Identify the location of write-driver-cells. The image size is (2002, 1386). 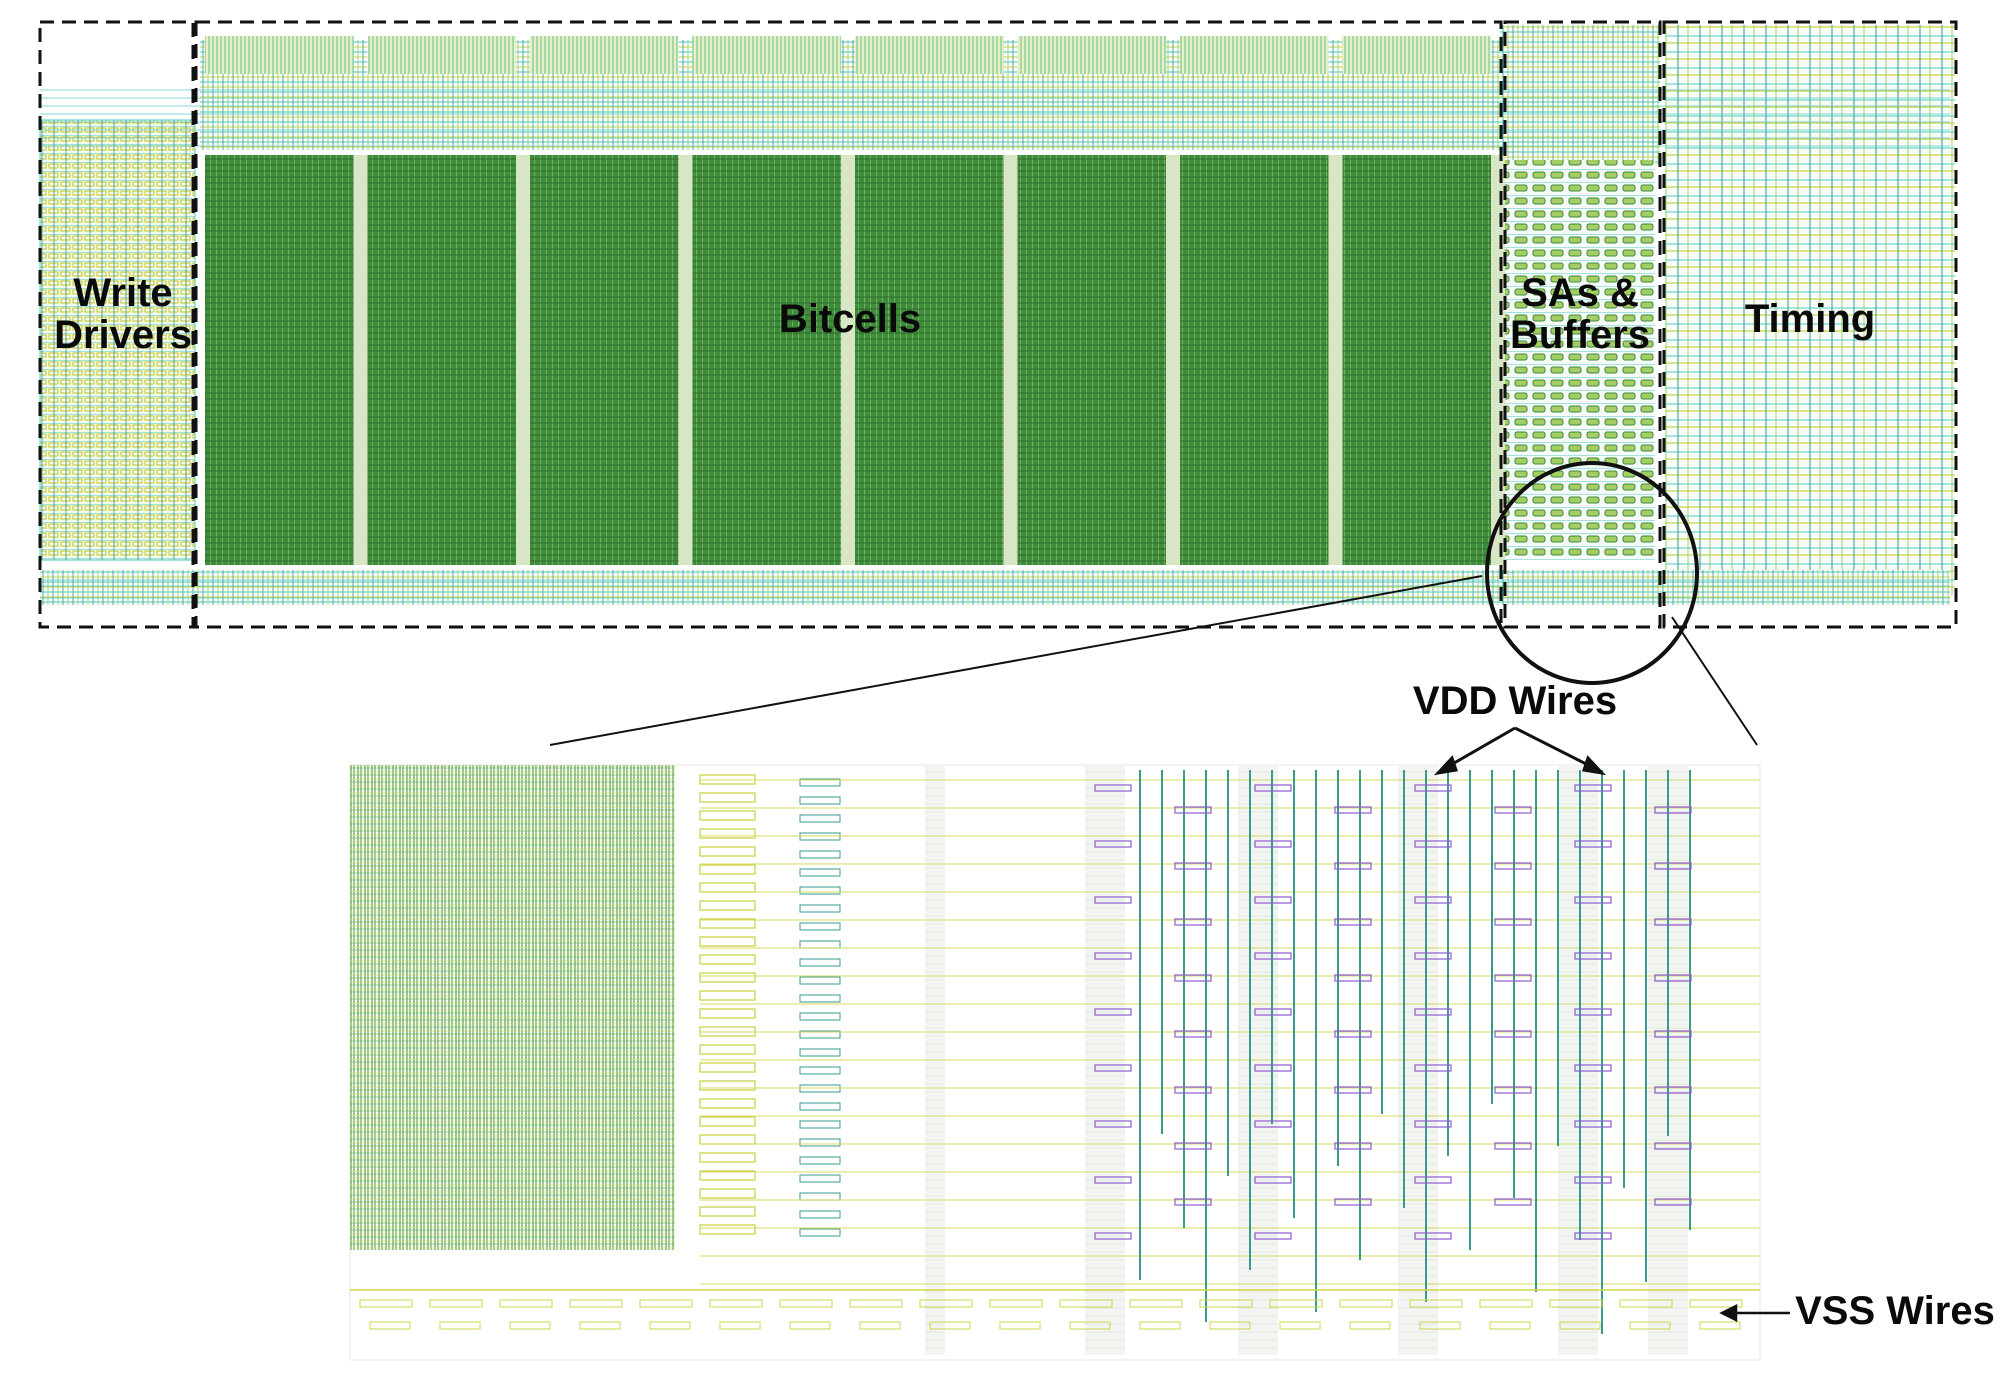
(117, 340).